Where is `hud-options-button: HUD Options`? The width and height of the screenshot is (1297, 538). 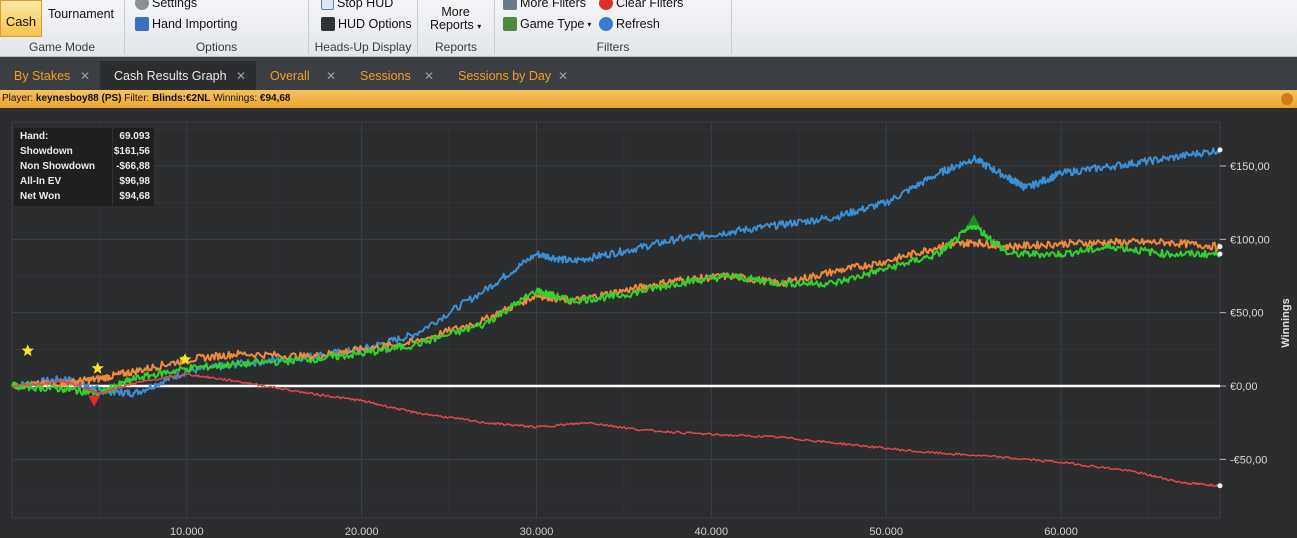
hud-options-button: HUD Options is located at coordinates (366, 24).